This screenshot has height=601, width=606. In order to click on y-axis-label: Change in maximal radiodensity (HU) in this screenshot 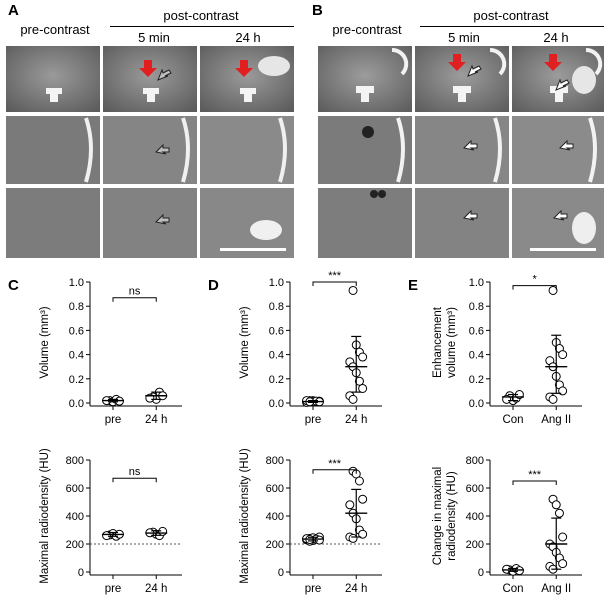, I will do `click(445, 516)`.